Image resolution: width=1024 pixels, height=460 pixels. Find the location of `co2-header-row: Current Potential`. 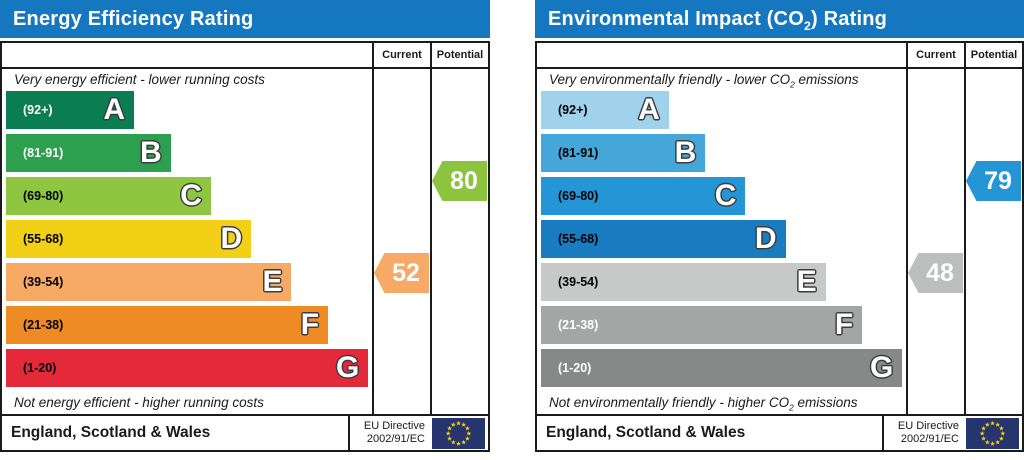

co2-header-row: Current Potential is located at coordinates (779, 56).